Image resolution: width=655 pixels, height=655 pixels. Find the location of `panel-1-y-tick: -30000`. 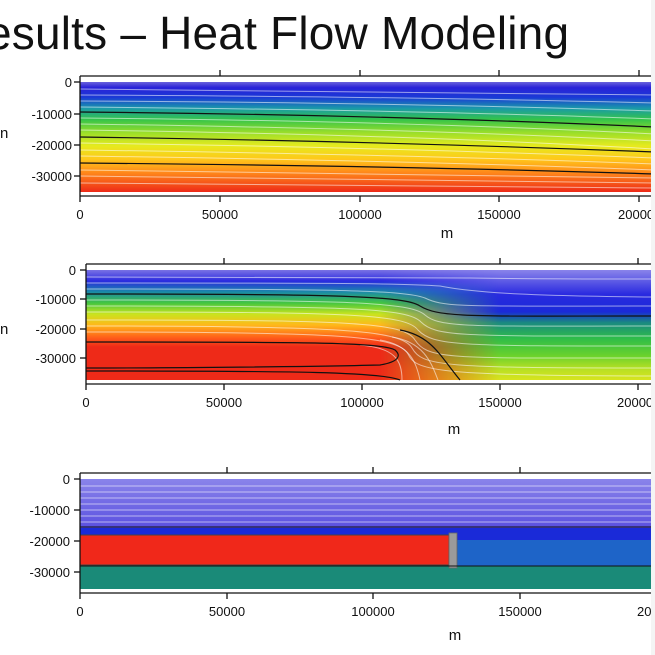

panel-1-y-tick: -30000 is located at coordinates (52, 176).